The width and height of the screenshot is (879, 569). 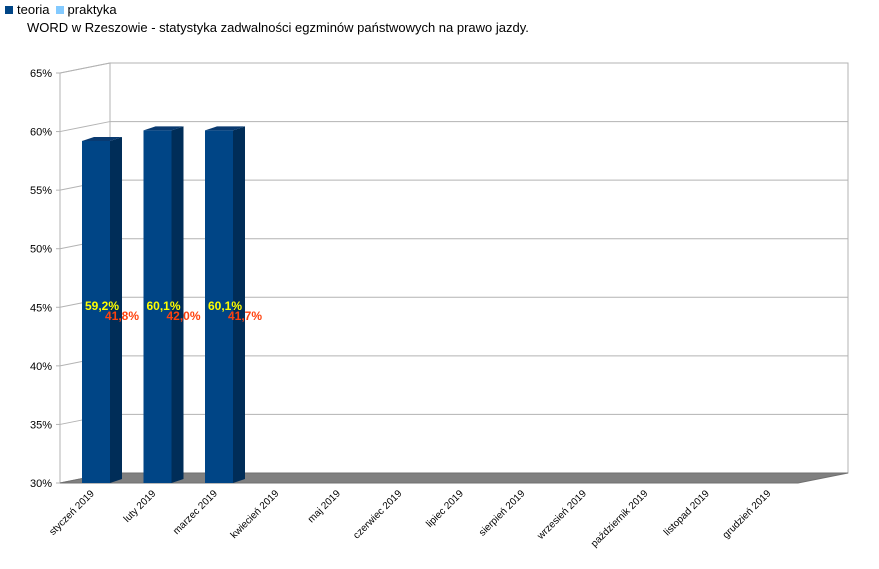 I want to click on y-tick-label: 45%, so click(x=41, y=308).